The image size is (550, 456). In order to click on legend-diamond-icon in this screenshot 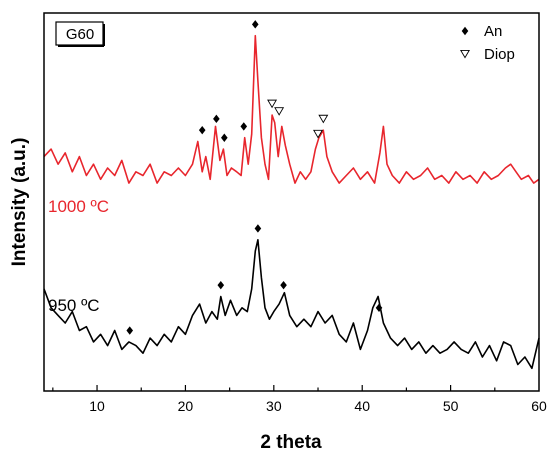, I will do `click(465, 31)`.